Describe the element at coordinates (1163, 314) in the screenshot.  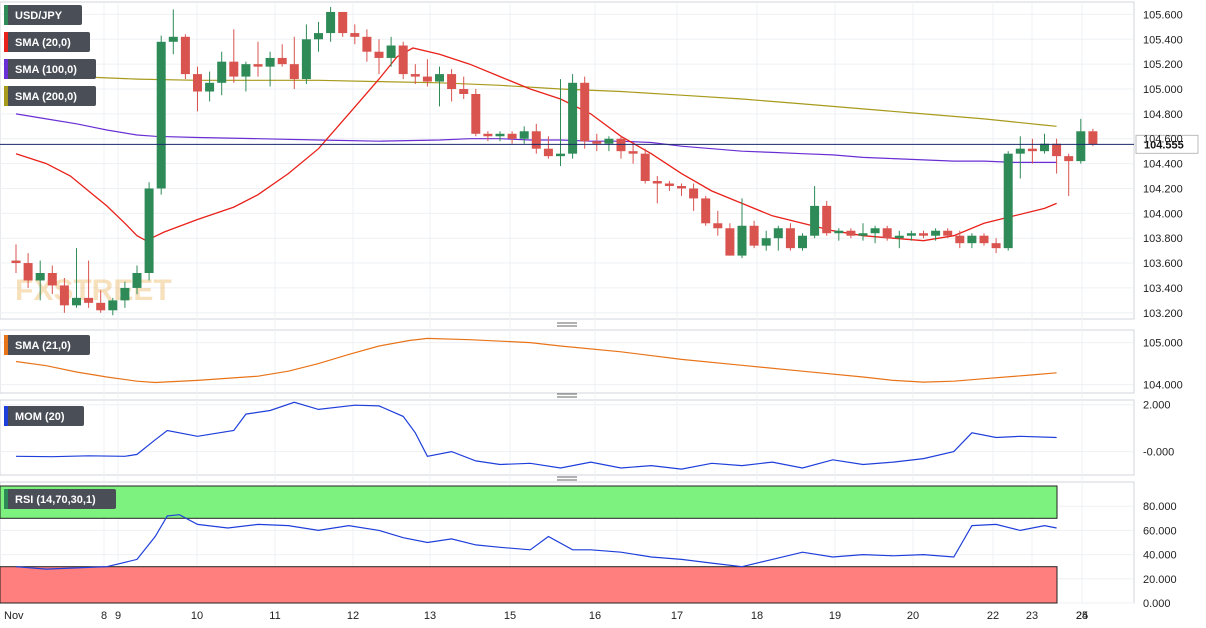
I see `price-tick-label: 103.200` at that location.